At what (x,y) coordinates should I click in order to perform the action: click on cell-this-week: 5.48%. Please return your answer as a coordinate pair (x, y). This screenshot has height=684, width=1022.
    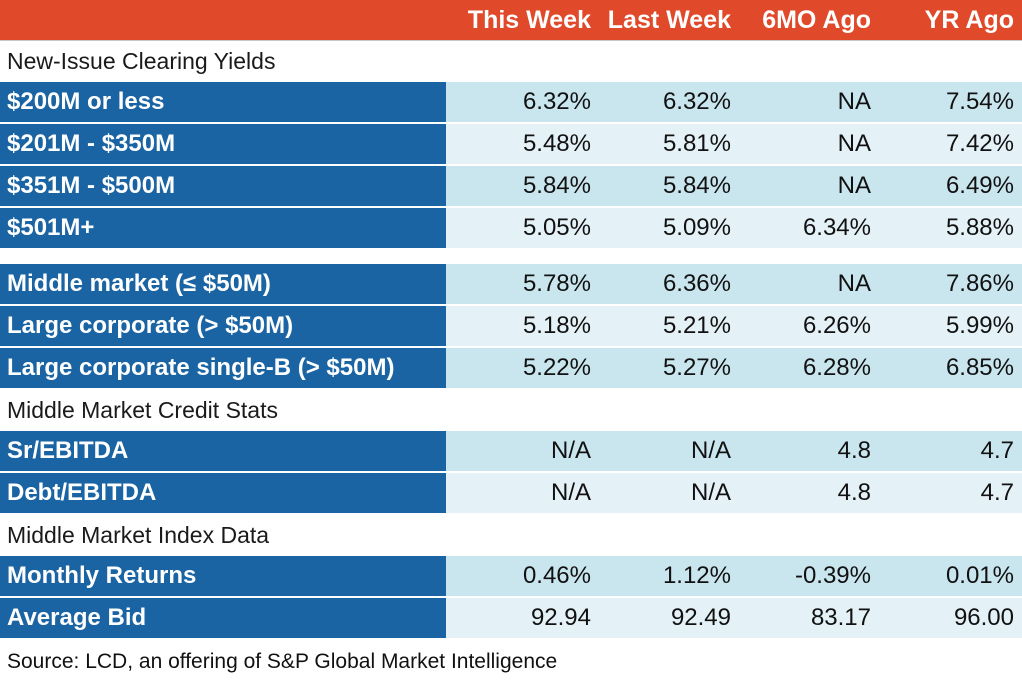
    Looking at the image, I should click on (522, 144).